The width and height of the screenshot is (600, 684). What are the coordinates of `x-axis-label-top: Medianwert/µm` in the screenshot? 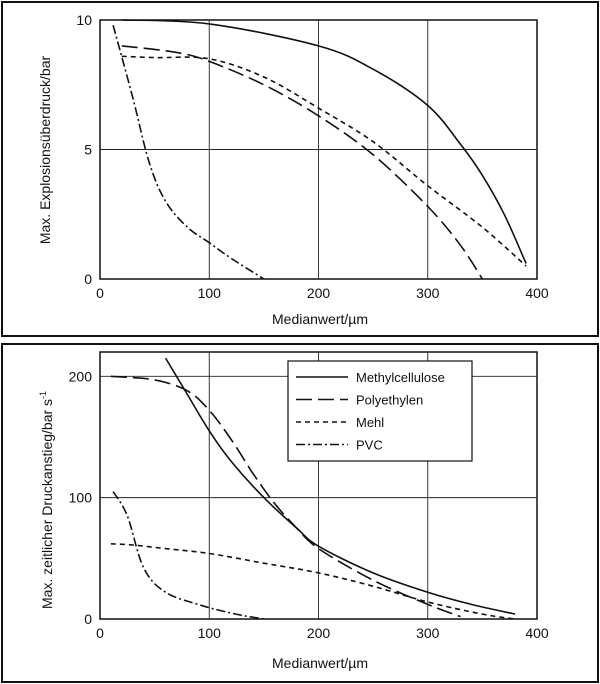 It's located at (320, 319).